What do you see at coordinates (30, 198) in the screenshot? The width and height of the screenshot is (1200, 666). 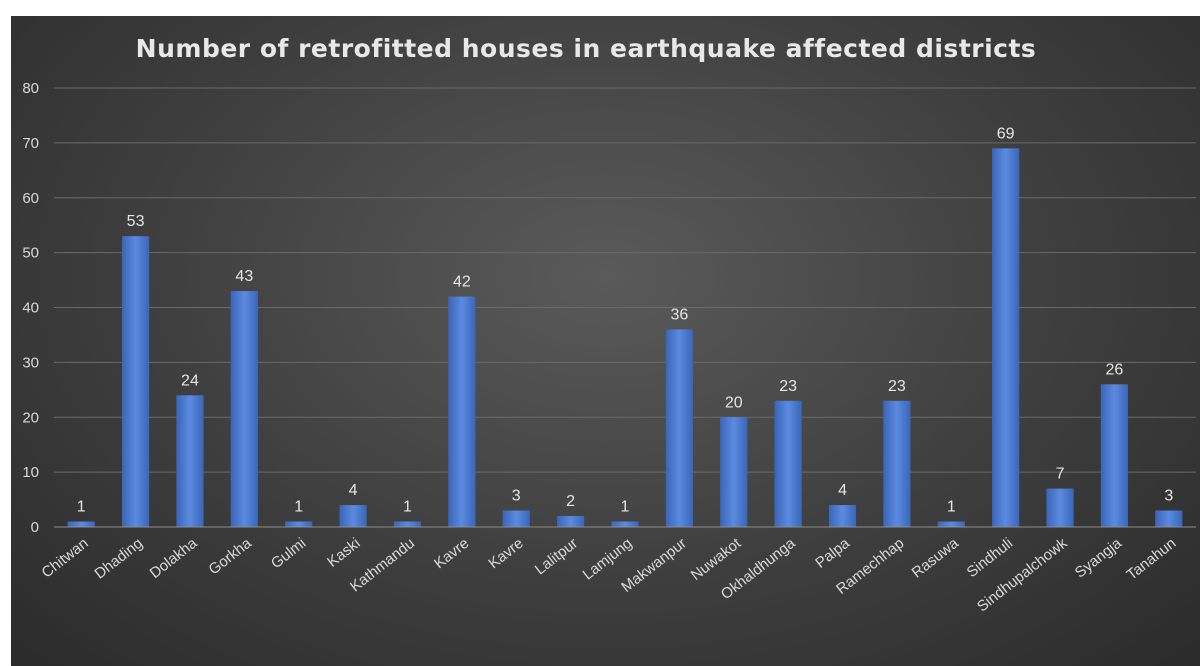 I see `y-tick-label: 60` at bounding box center [30, 198].